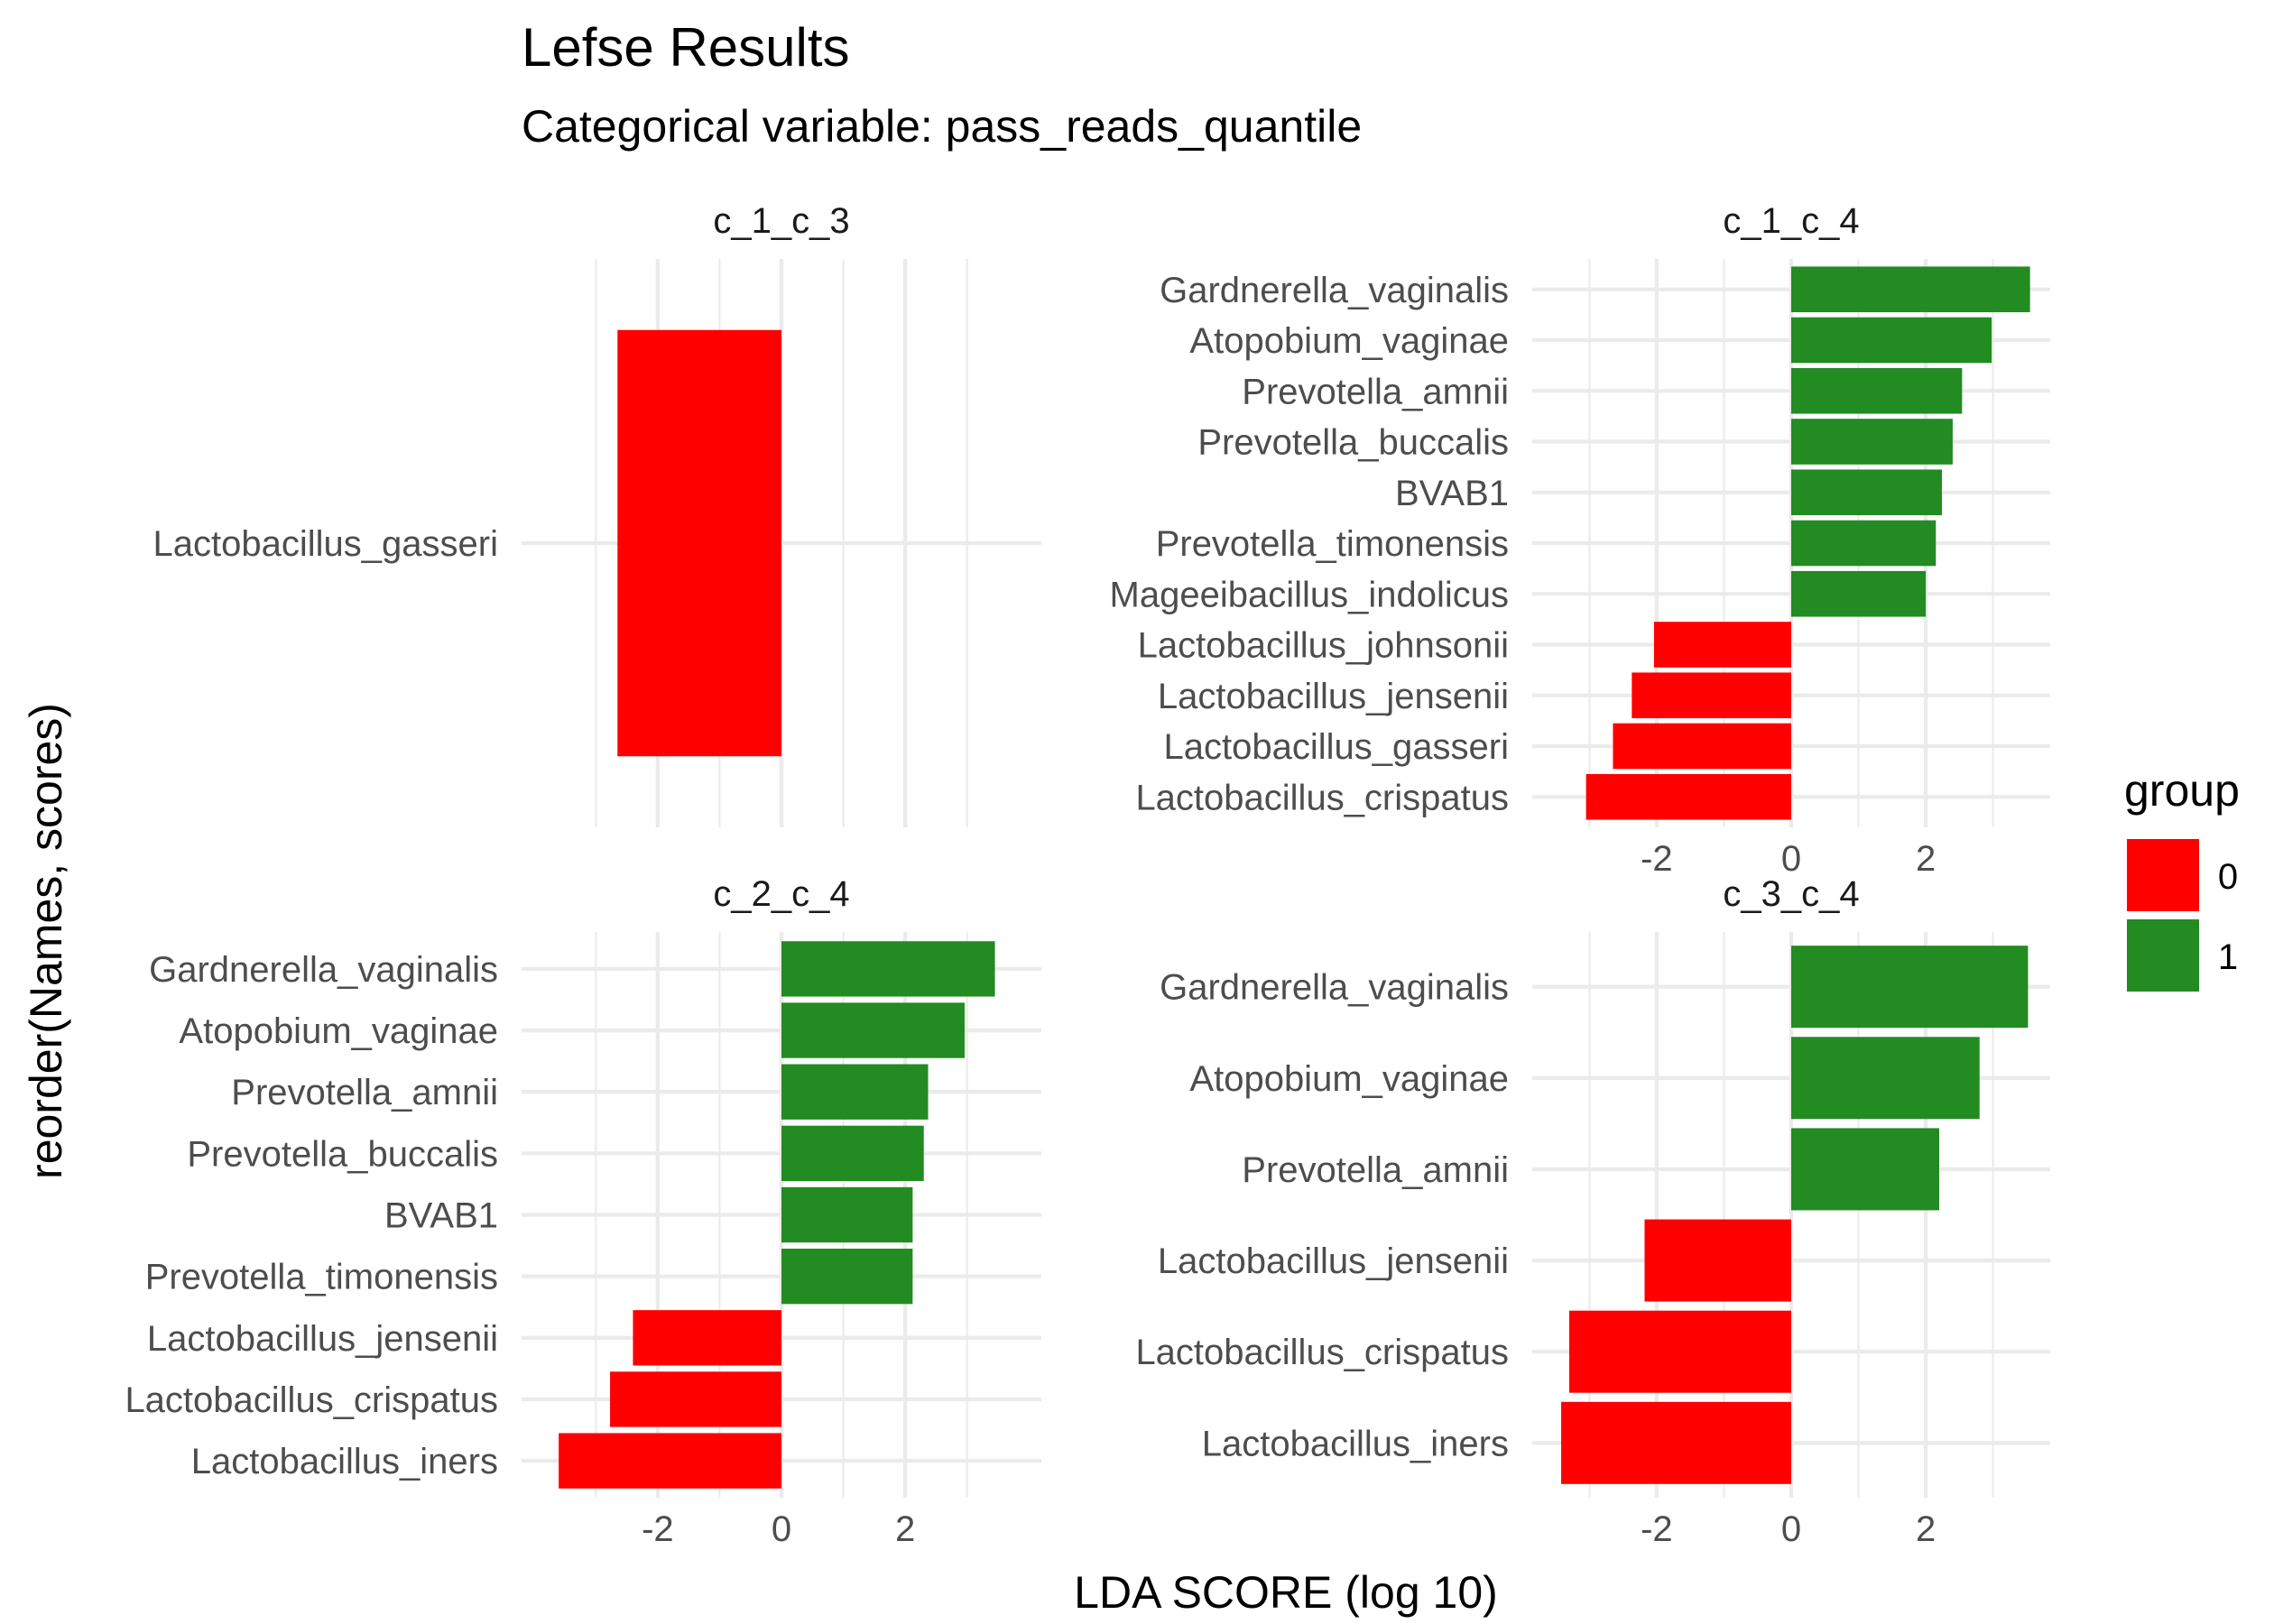 This screenshot has width=2274, height=1624. What do you see at coordinates (1859, 594) in the screenshot?
I see `bar-Mageeibacillus_indolicus` at bounding box center [1859, 594].